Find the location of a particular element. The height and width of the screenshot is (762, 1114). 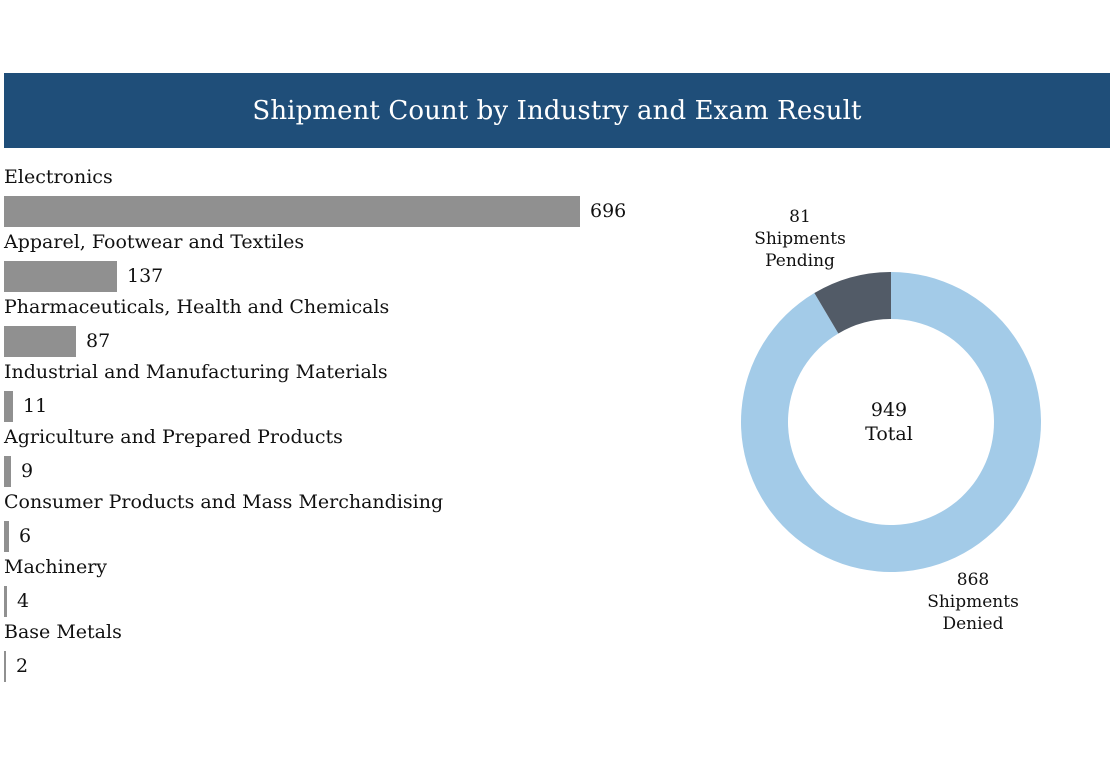

category-label: Consumer Products and Mass Merchandising is located at coordinates (224, 502).